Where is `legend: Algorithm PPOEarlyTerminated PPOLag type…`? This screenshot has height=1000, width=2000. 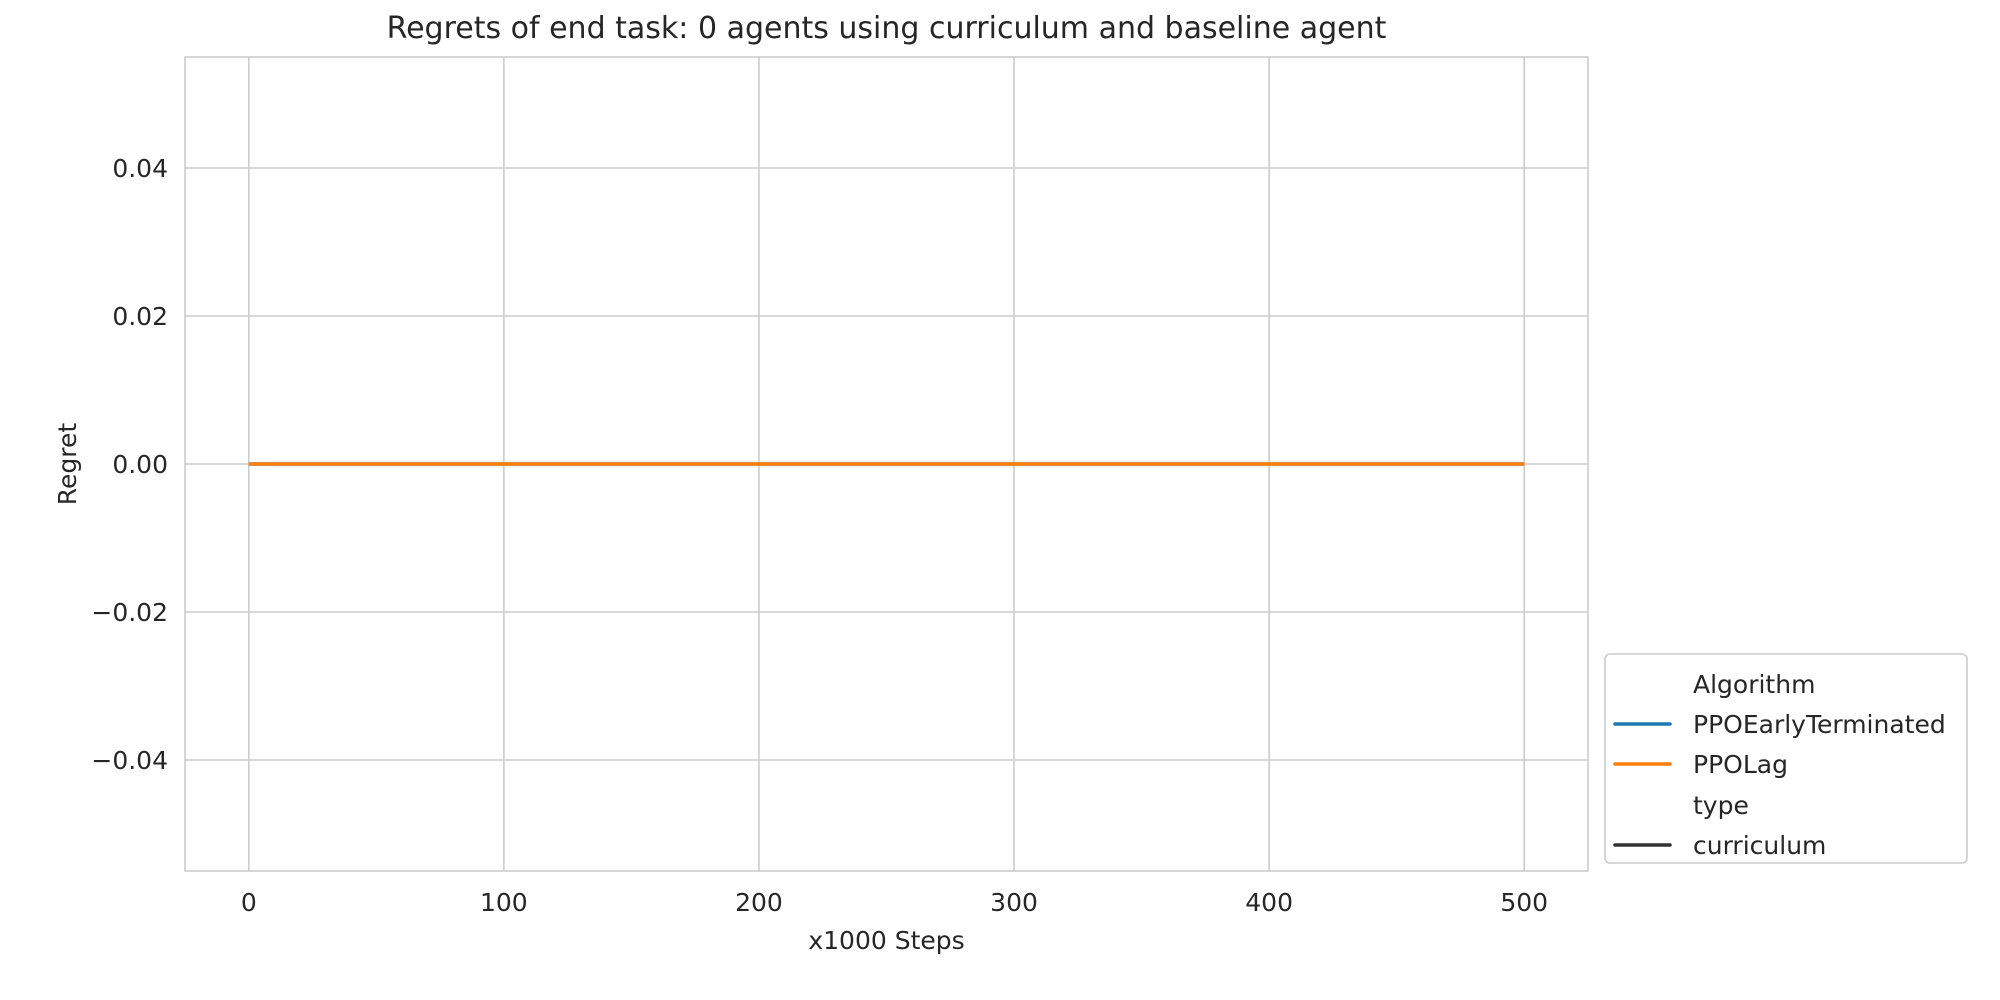 legend: Algorithm PPOEarlyTerminated PPOLag type… is located at coordinates (1786, 758).